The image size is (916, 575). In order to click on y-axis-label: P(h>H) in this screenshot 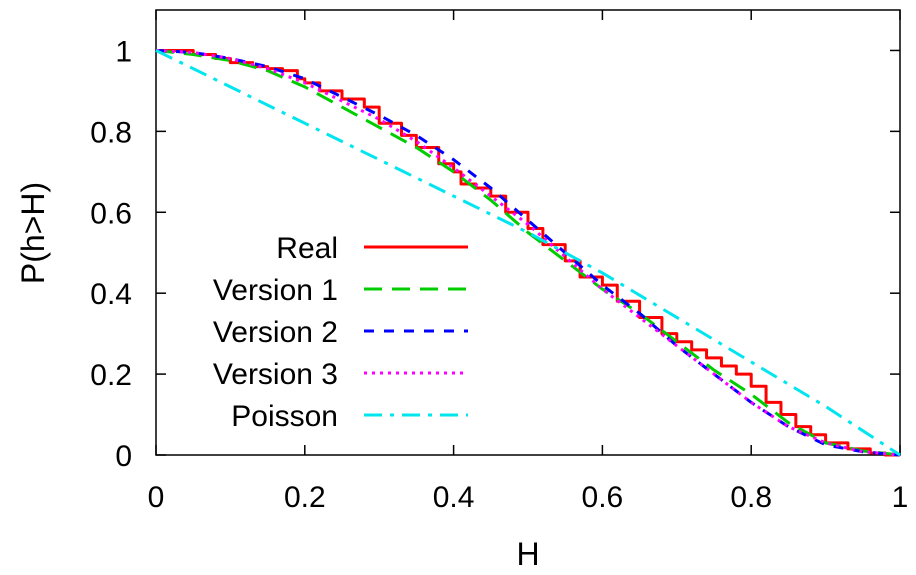, I will do `click(33, 233)`.